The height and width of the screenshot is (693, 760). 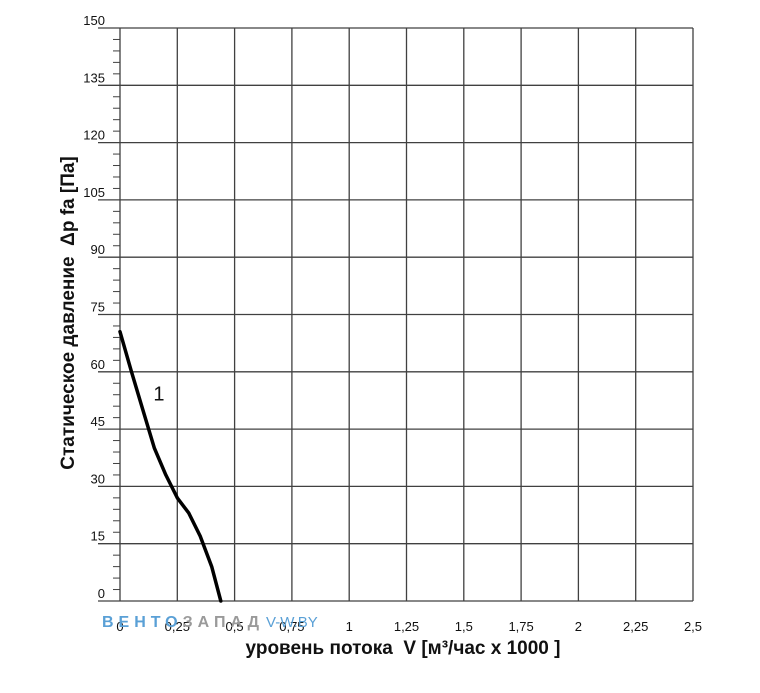 I want to click on watermark: ВЕНТОЗАПАД V-W.BY, so click(x=210, y=622).